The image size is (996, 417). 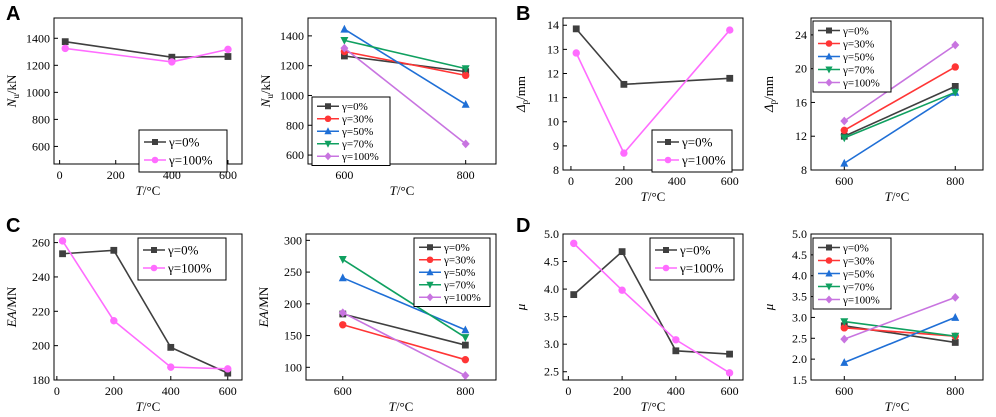 I want to click on panel-label-d: D, so click(x=523, y=226).